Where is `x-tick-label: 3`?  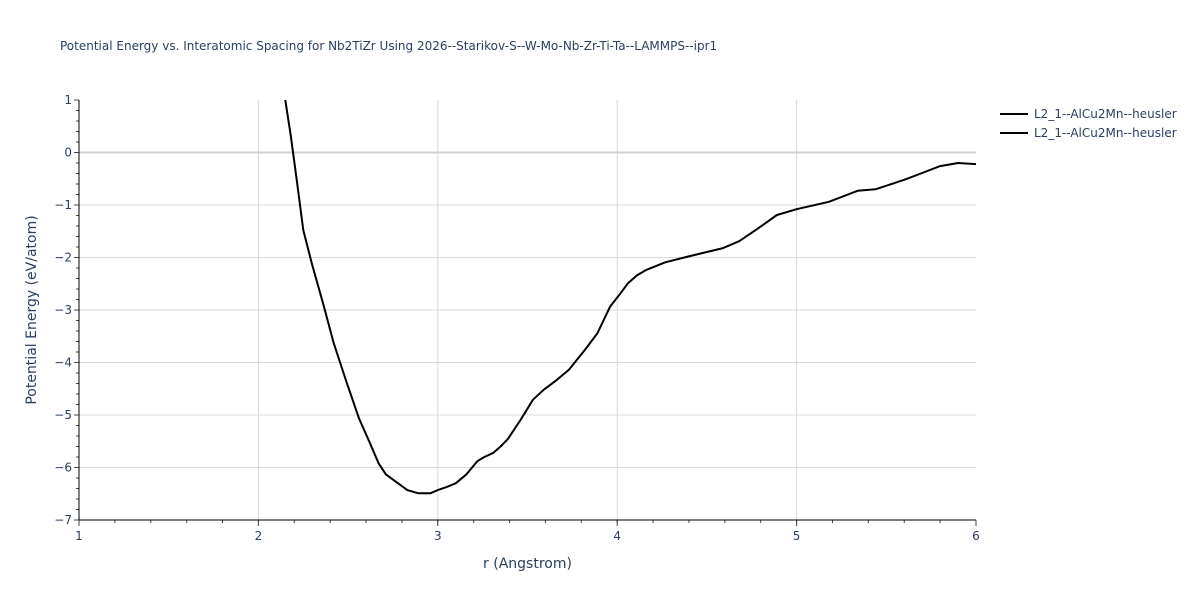 x-tick-label: 3 is located at coordinates (438, 536).